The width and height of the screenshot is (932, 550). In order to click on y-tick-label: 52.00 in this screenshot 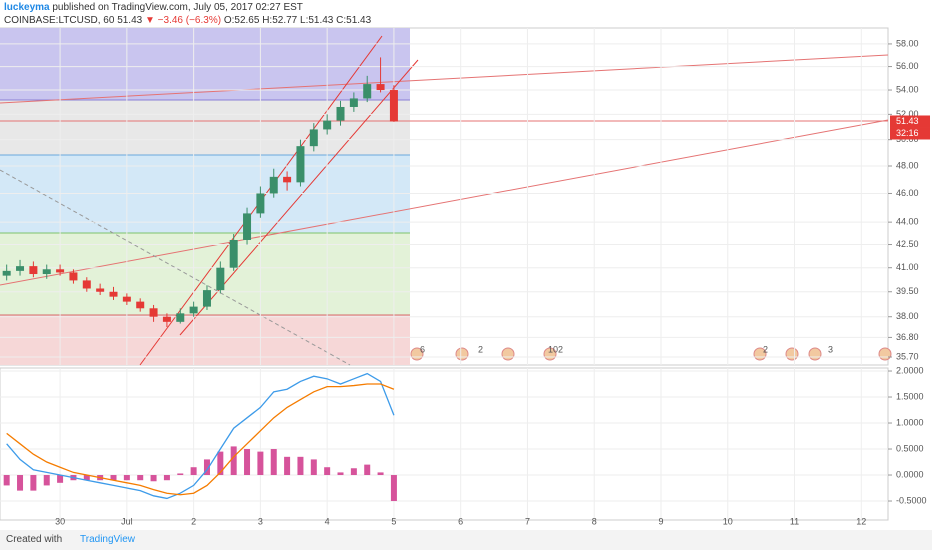, I will do `click(907, 114)`.